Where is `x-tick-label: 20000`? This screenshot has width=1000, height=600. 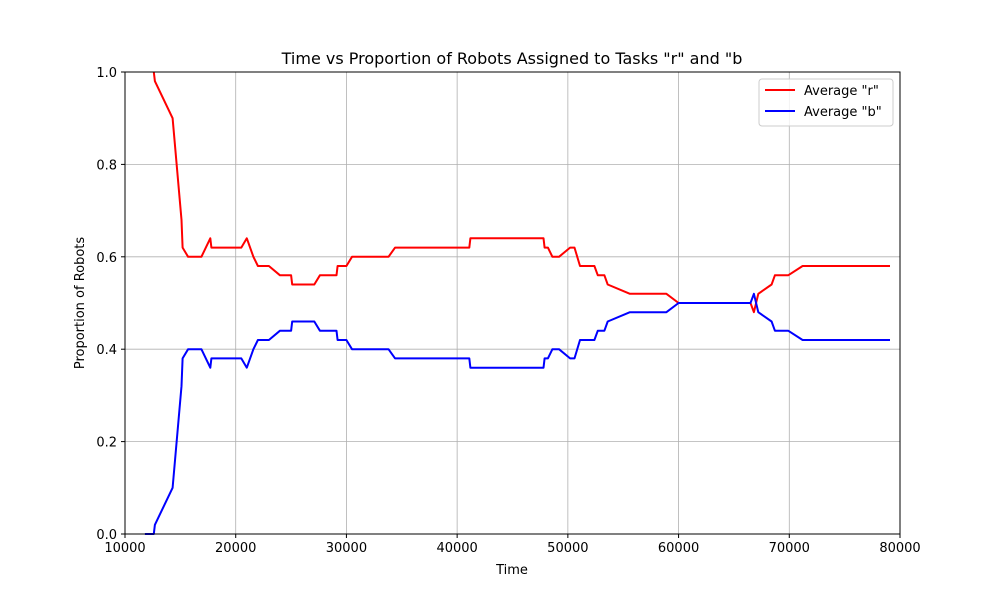 x-tick-label: 20000 is located at coordinates (235, 548).